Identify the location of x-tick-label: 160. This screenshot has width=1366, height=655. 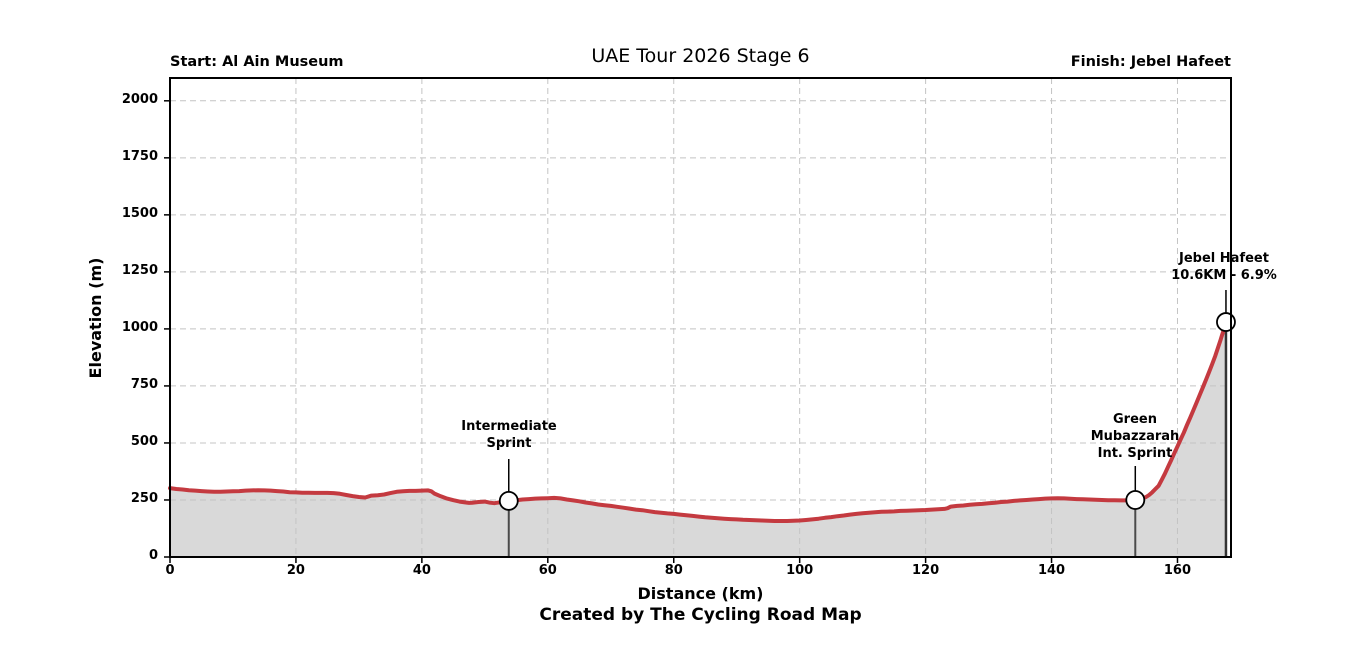
(1177, 570).